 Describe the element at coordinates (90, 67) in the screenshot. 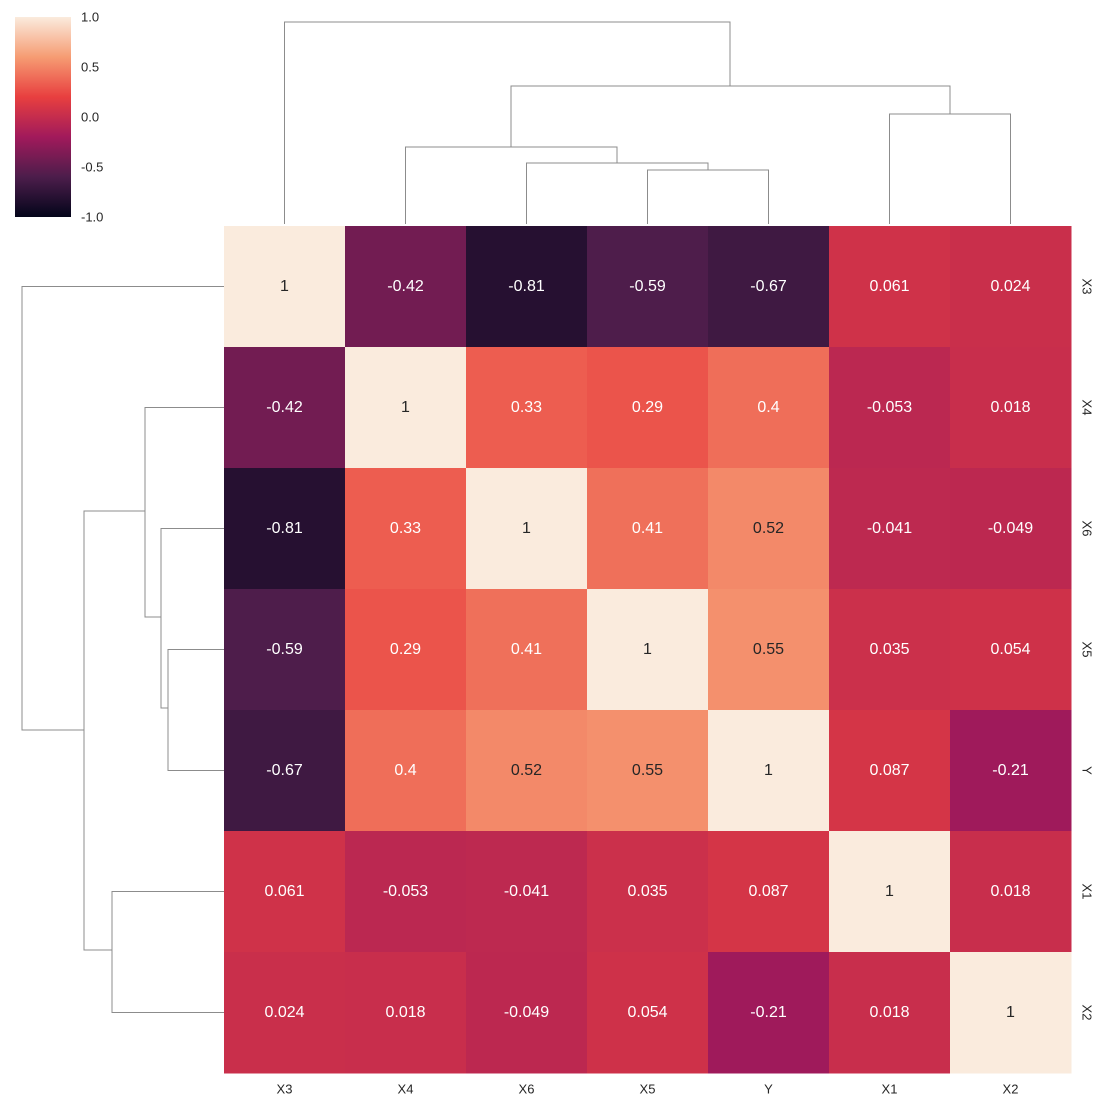

I see `colorbar-tick-label: 0.5` at that location.